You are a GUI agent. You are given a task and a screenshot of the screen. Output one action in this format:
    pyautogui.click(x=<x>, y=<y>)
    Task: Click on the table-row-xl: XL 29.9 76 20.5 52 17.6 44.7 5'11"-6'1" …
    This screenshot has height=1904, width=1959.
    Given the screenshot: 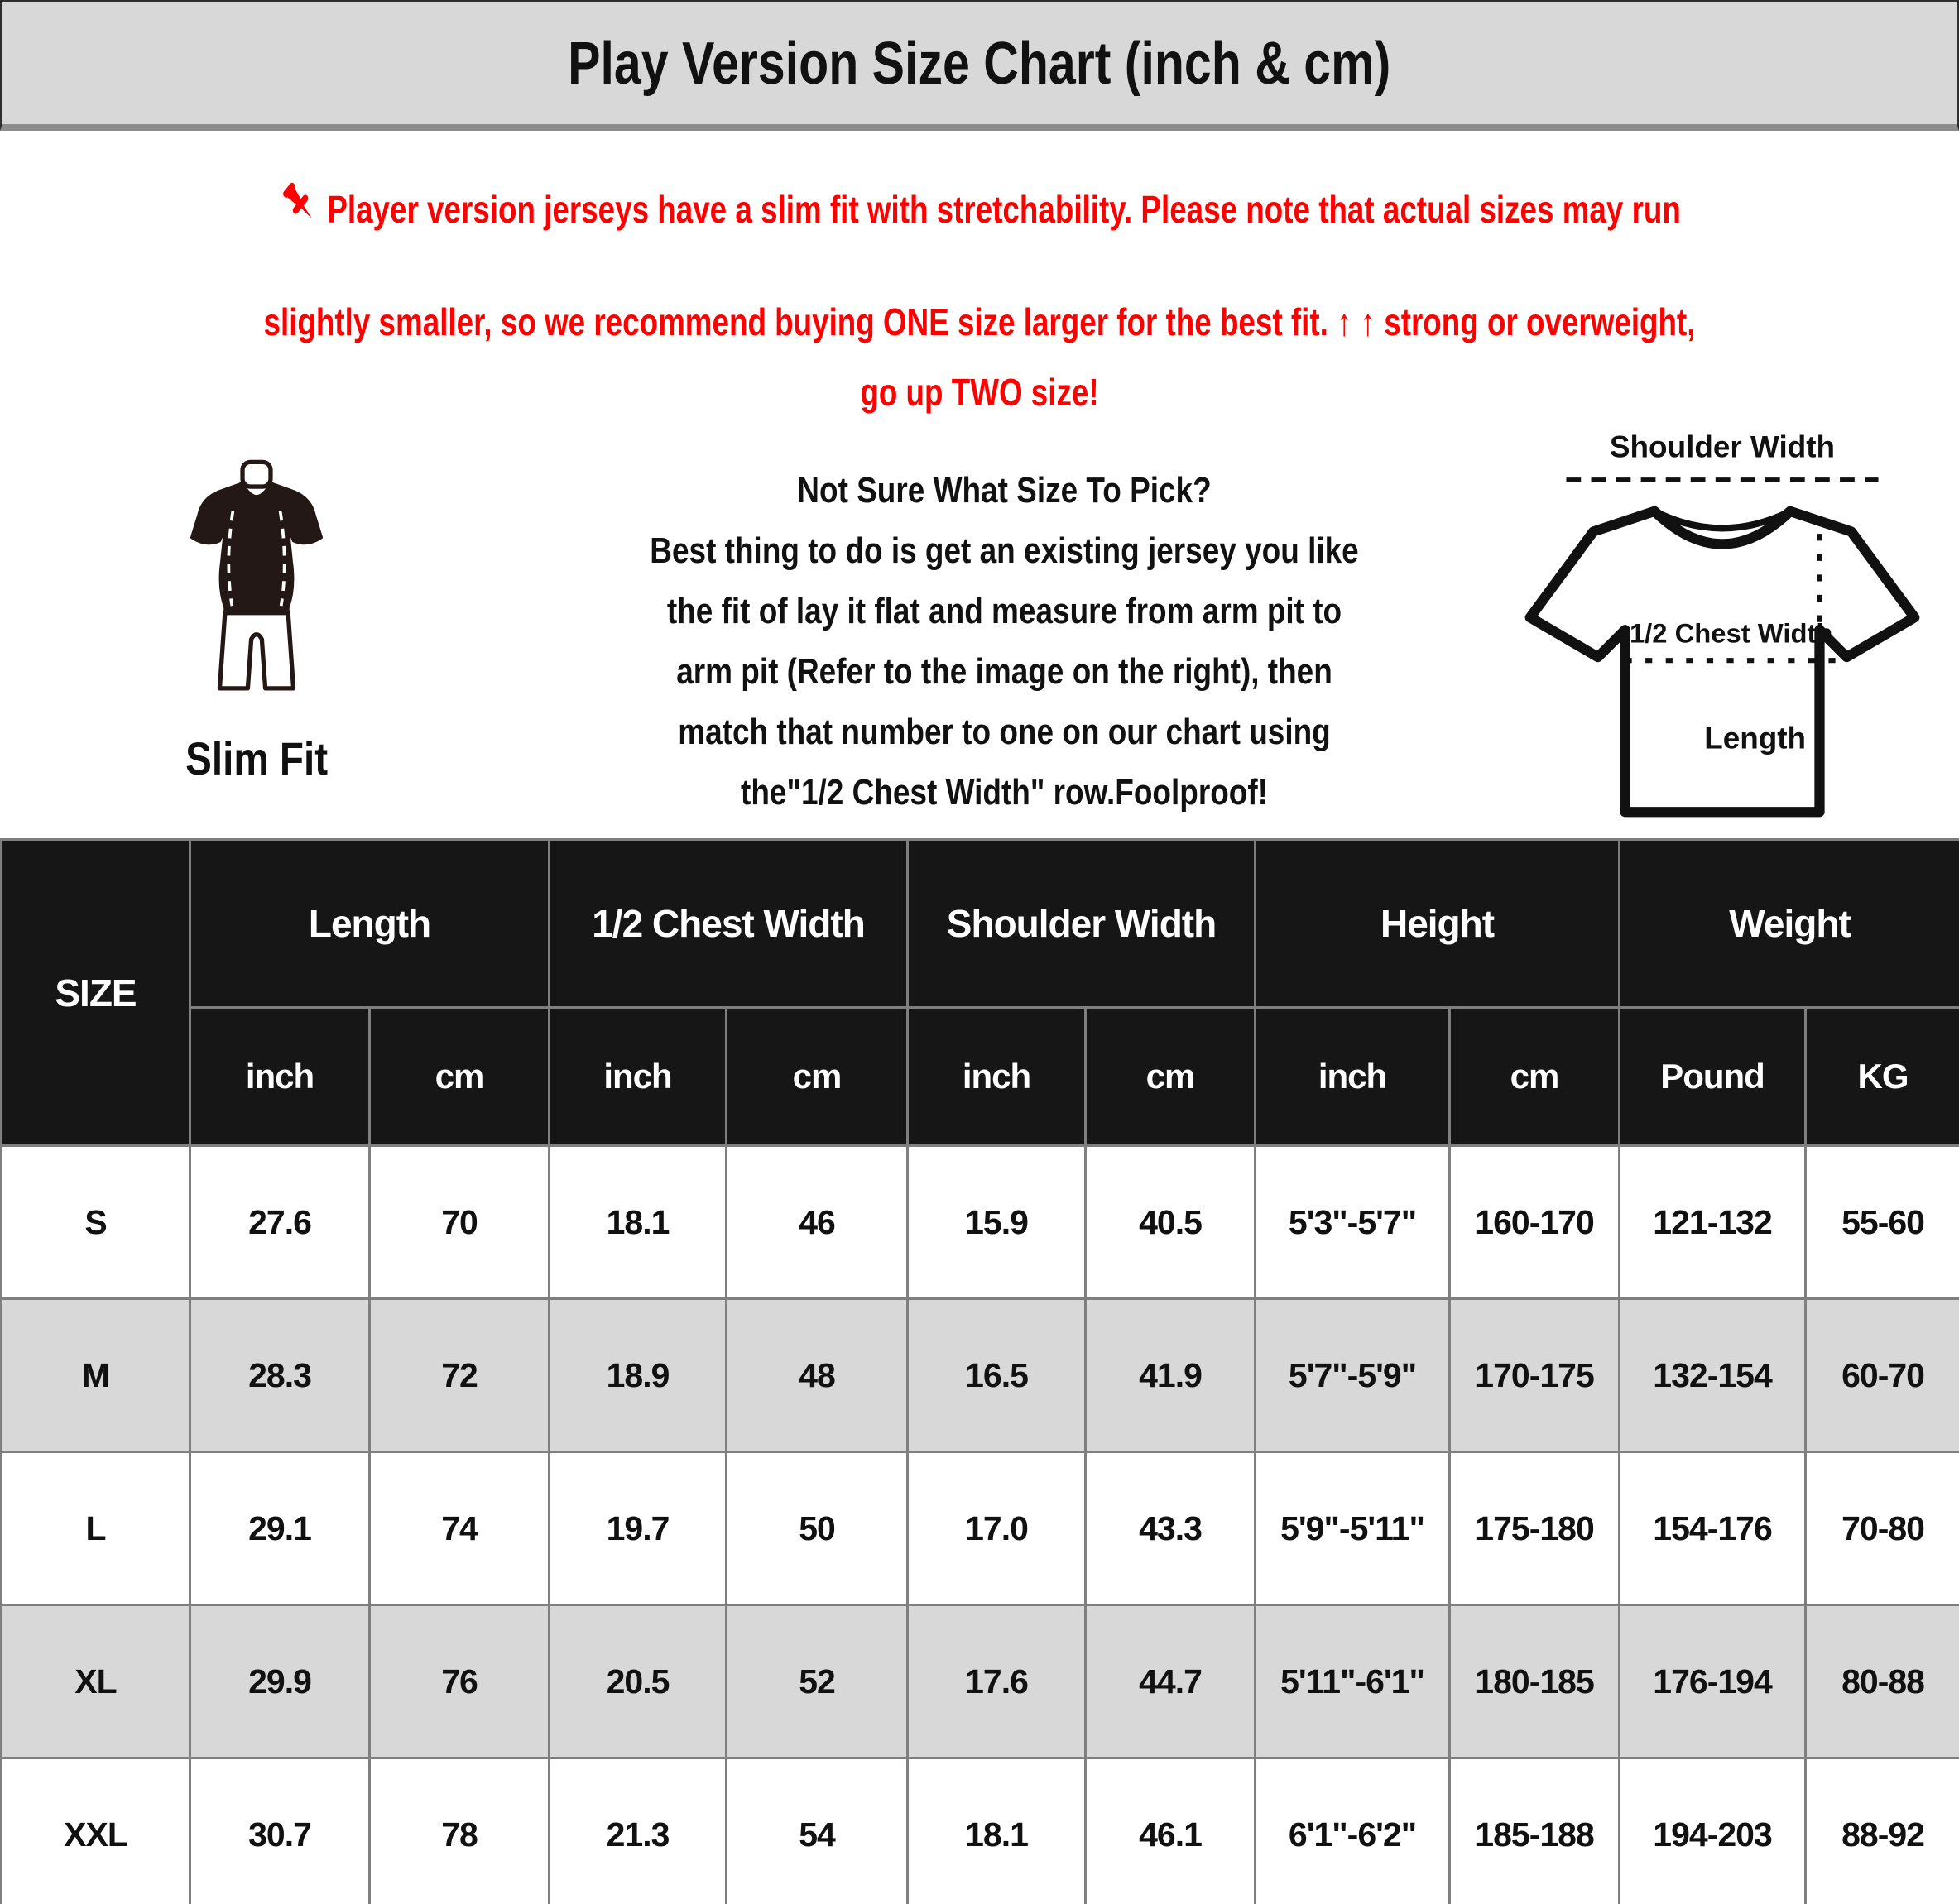 What is the action you would take?
    pyautogui.click(x=979, y=1681)
    